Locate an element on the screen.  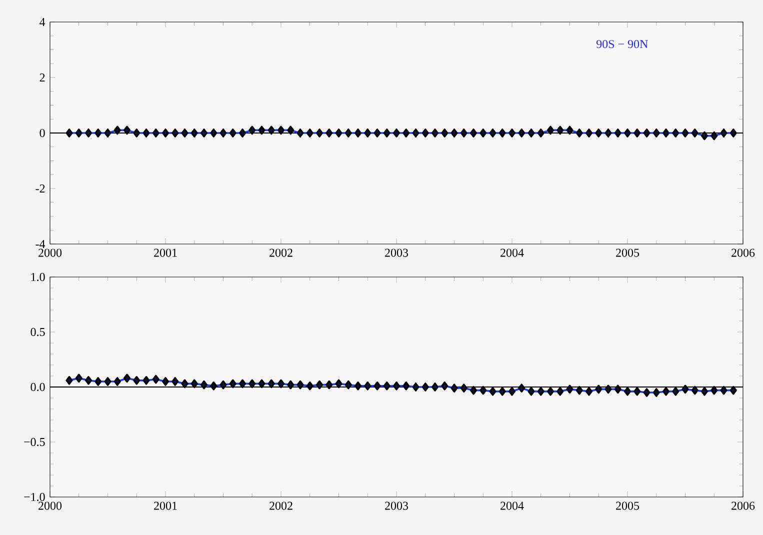
y-tick-label: 0 is located at coordinates (42, 133).